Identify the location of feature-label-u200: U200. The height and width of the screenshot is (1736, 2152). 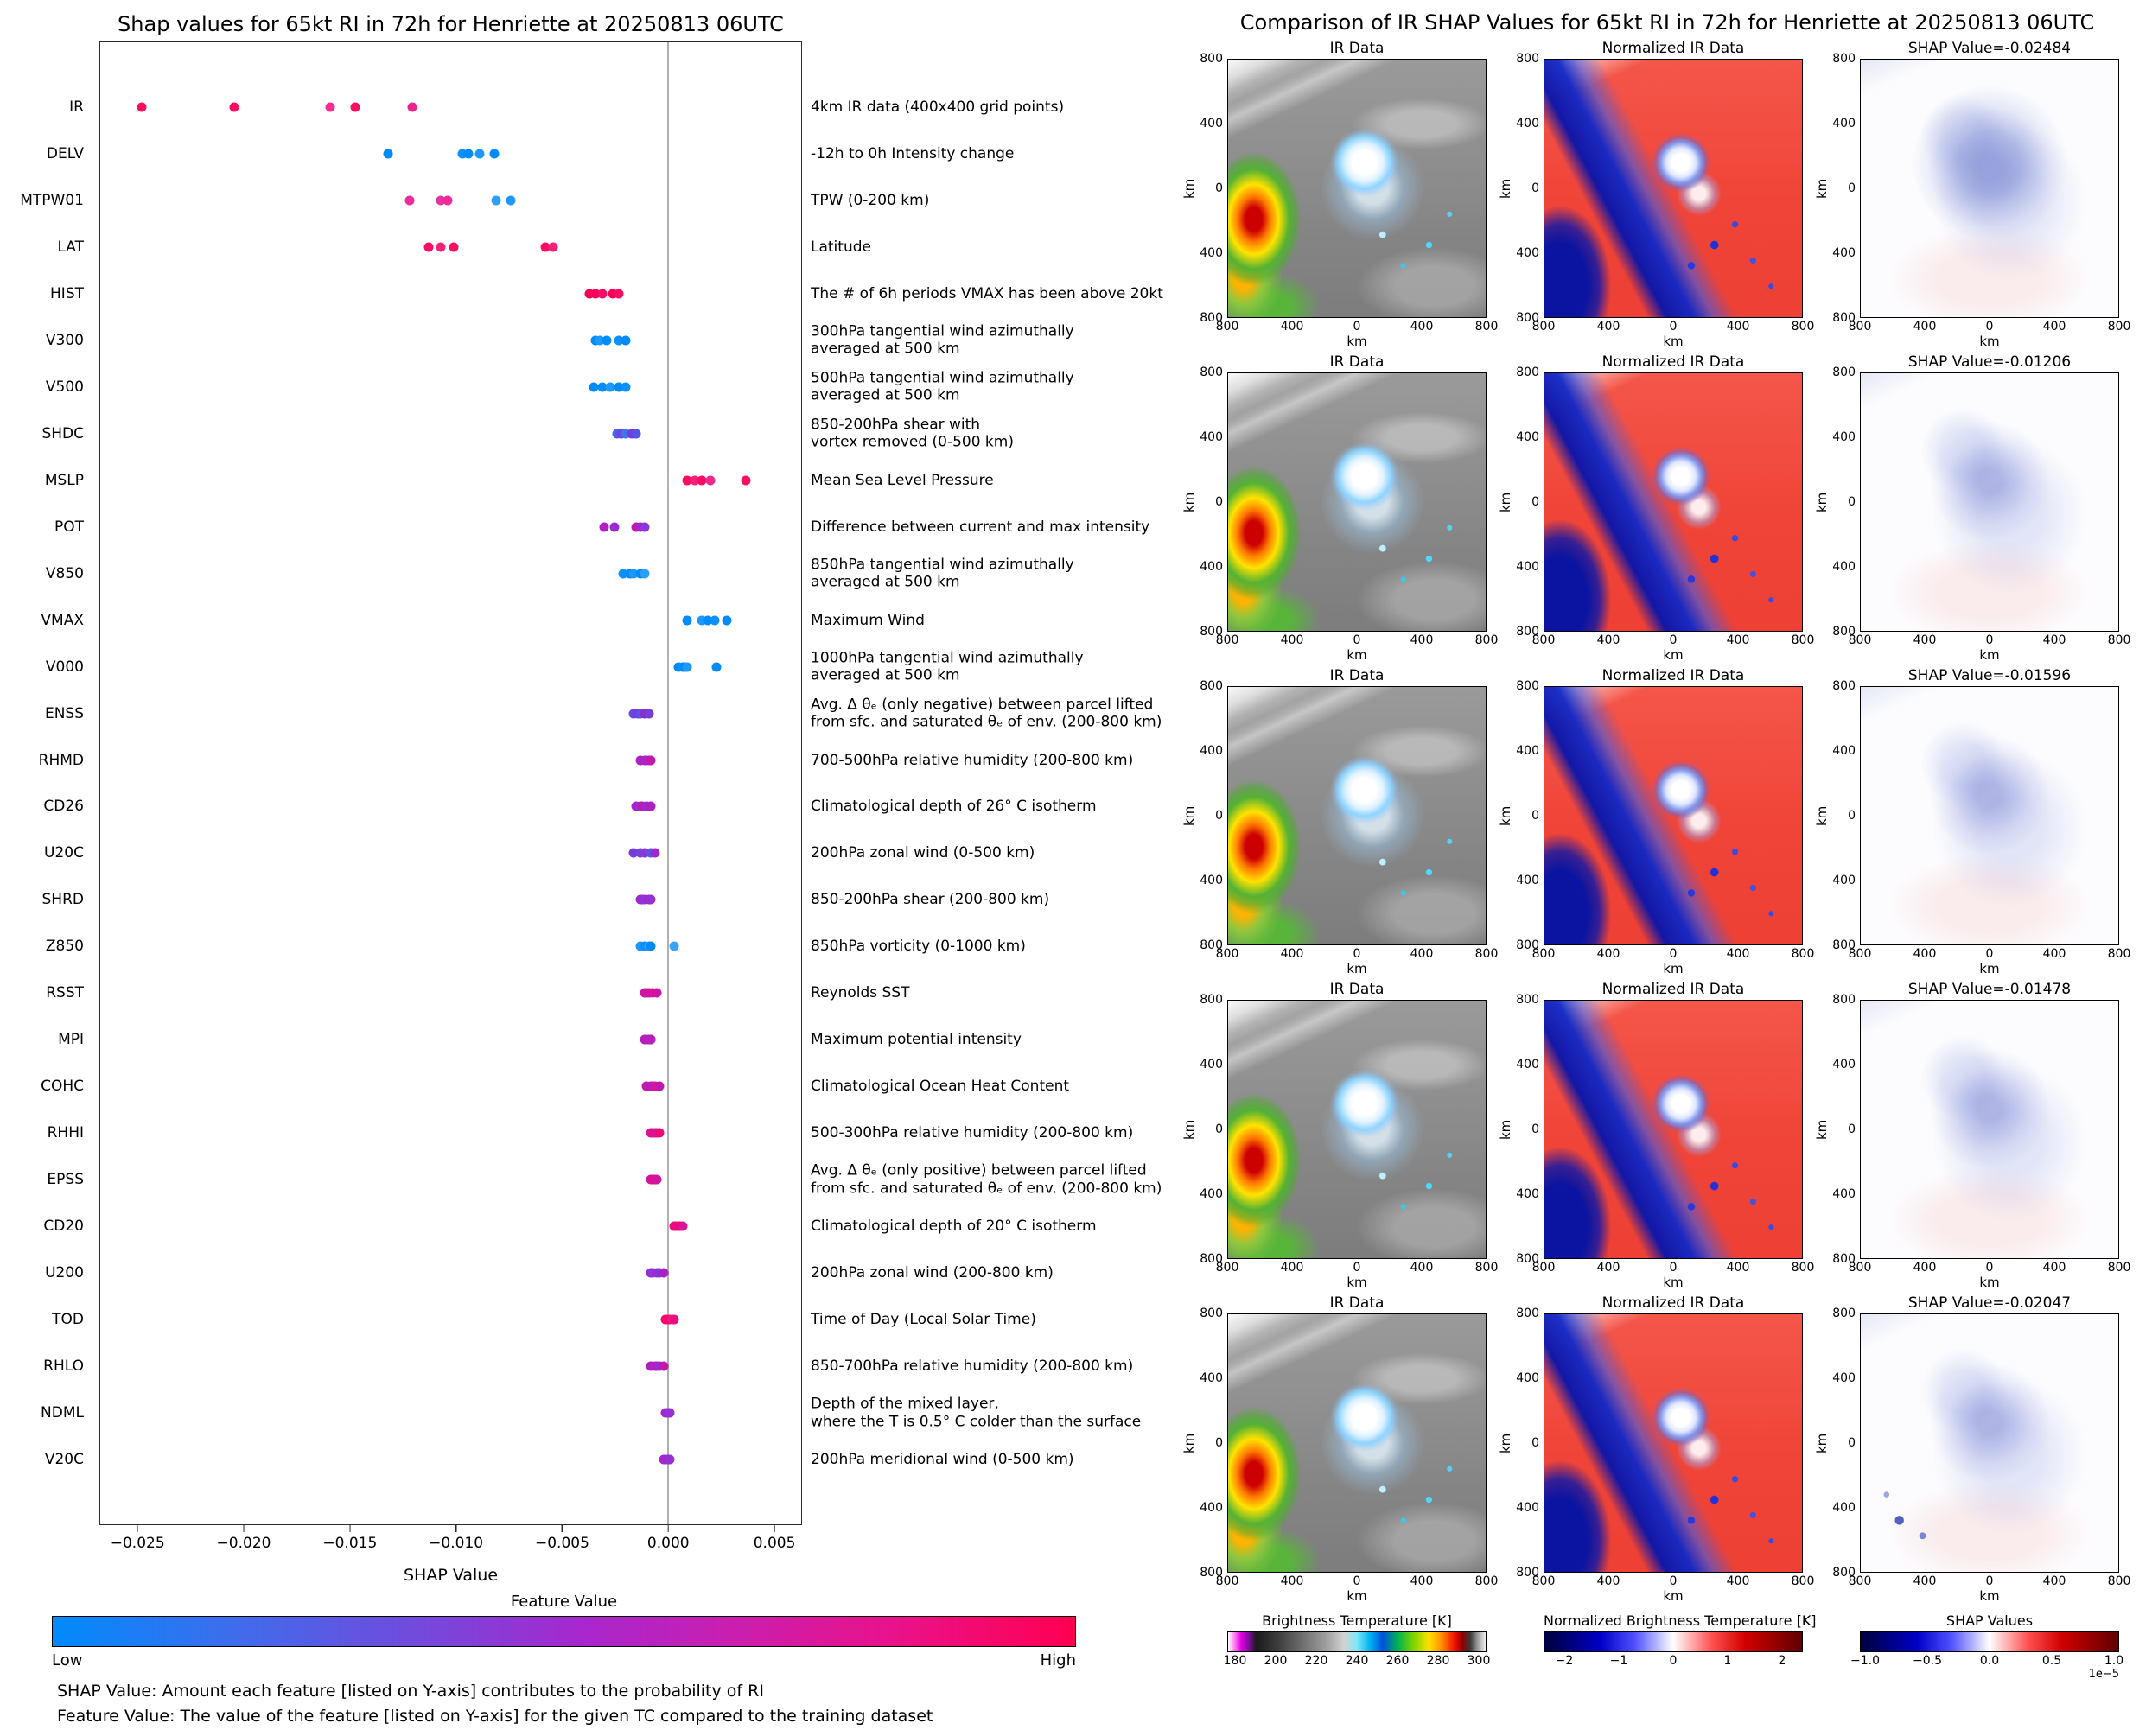
(64, 1273).